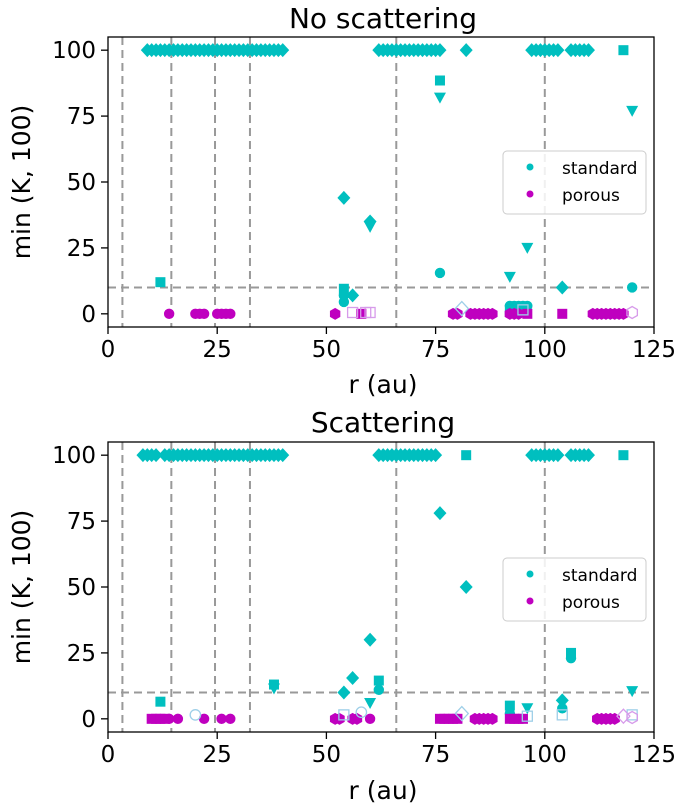 Image resolution: width=683 pixels, height=809 pixels. Describe the element at coordinates (530, 167) in the screenshot. I see `legend-marker-standard` at that location.